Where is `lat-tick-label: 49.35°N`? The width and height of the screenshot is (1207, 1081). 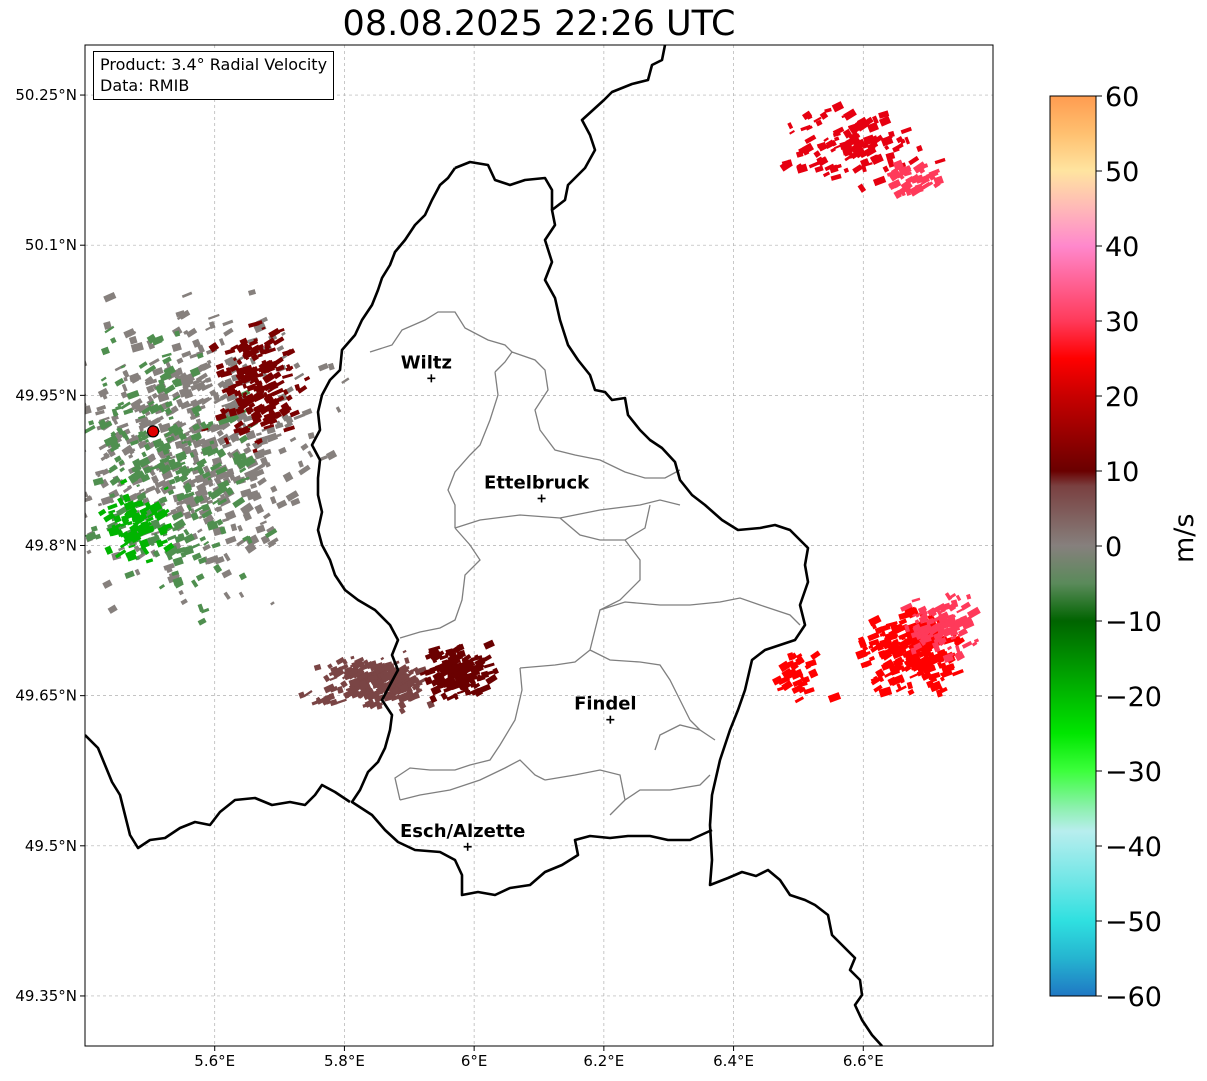
lat-tick-label: 49.35°N is located at coordinates (46, 996).